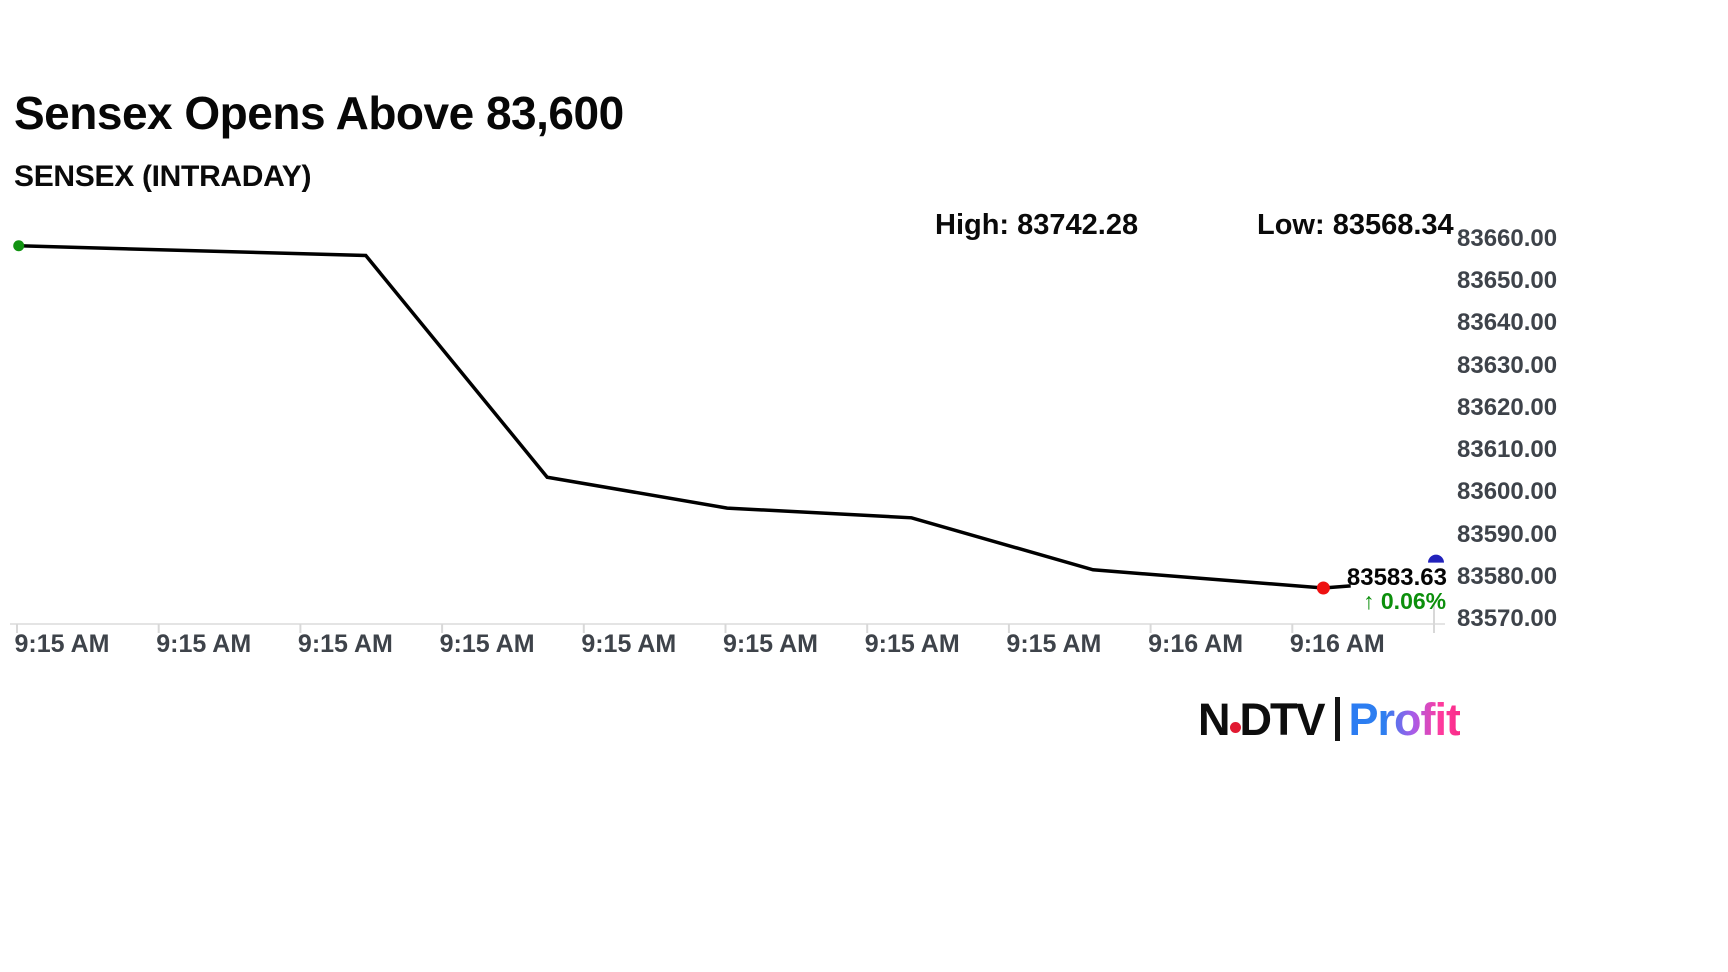  What do you see at coordinates (1507, 619) in the screenshot?
I see `y-axis-label: 83570.00` at bounding box center [1507, 619].